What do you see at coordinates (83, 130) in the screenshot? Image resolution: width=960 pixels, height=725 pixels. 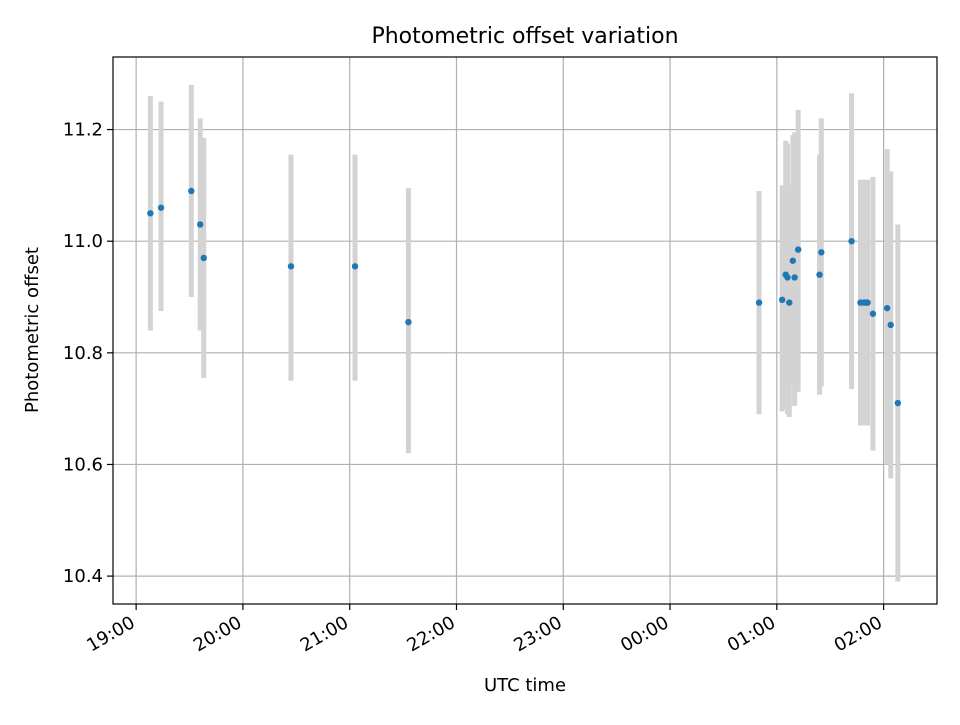 I see `y-tick-label: 11.2` at bounding box center [83, 130].